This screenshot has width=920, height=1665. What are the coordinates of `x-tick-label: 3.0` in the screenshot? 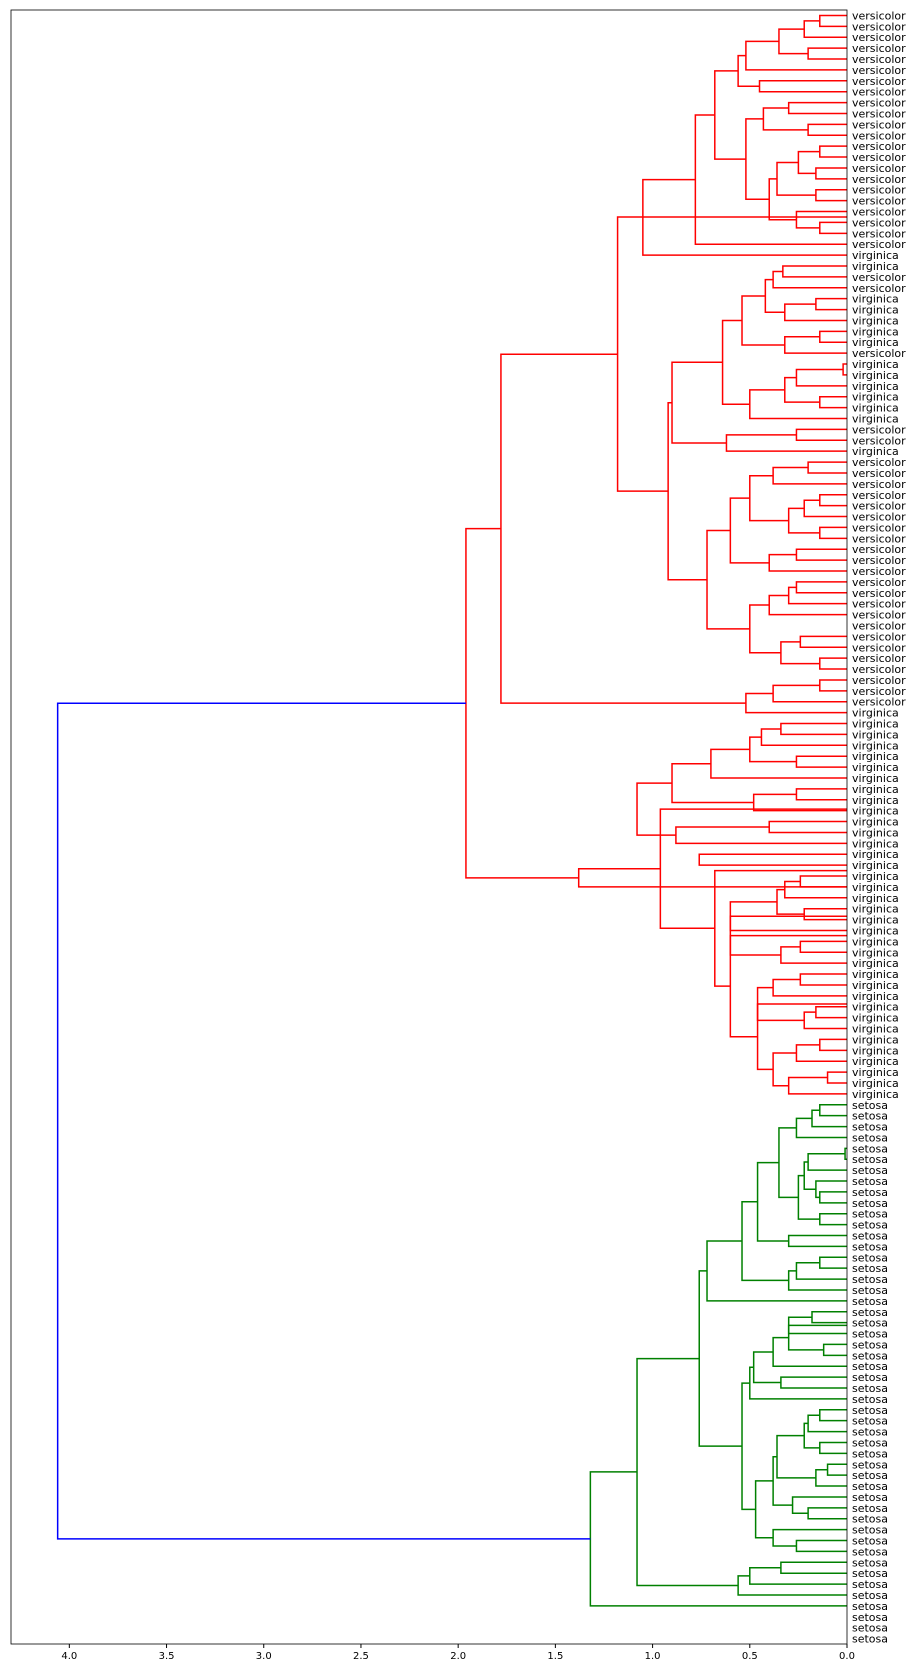 It's located at (264, 1656).